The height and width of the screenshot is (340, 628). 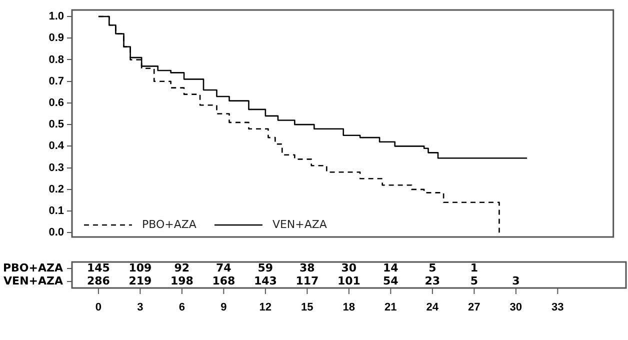 I want to click on text: 59, so click(x=266, y=267).